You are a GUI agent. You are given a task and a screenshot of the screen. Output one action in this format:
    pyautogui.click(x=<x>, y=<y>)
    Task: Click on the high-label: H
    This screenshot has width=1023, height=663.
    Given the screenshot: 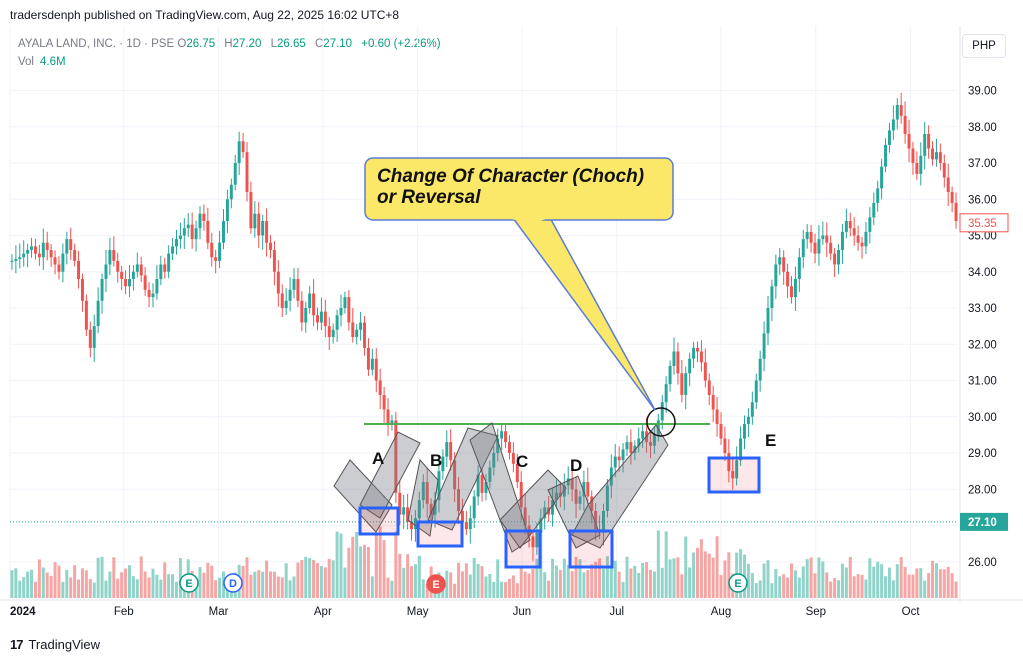 What is the action you would take?
    pyautogui.click(x=228, y=44)
    